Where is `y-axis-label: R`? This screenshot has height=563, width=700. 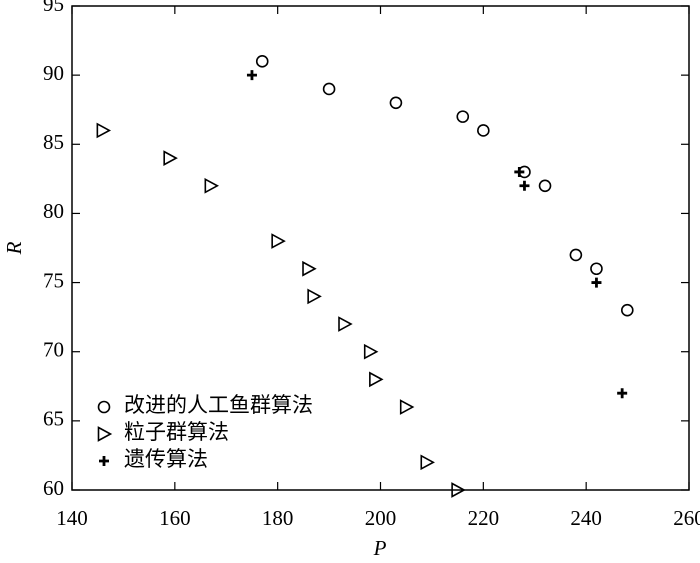
y-axis-label: R is located at coordinates (14, 248).